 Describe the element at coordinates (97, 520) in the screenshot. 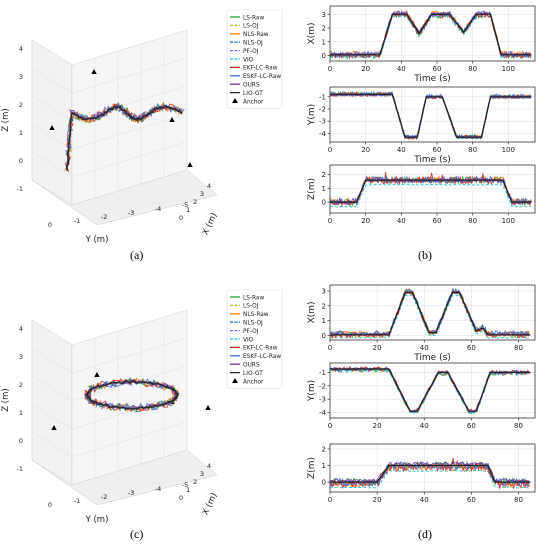

I see `plot3d-c-ylabel: Y (m)` at that location.